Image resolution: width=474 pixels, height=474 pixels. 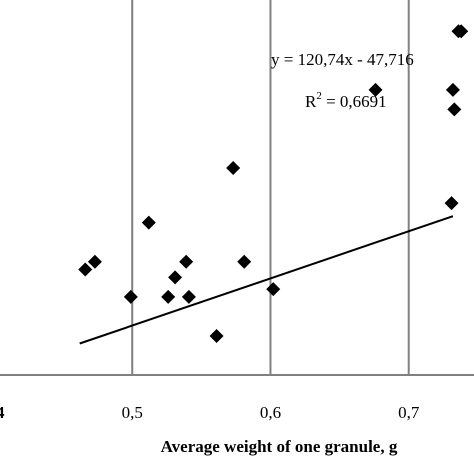 I want to click on x-tick-label: 0,5, so click(x=132, y=412).